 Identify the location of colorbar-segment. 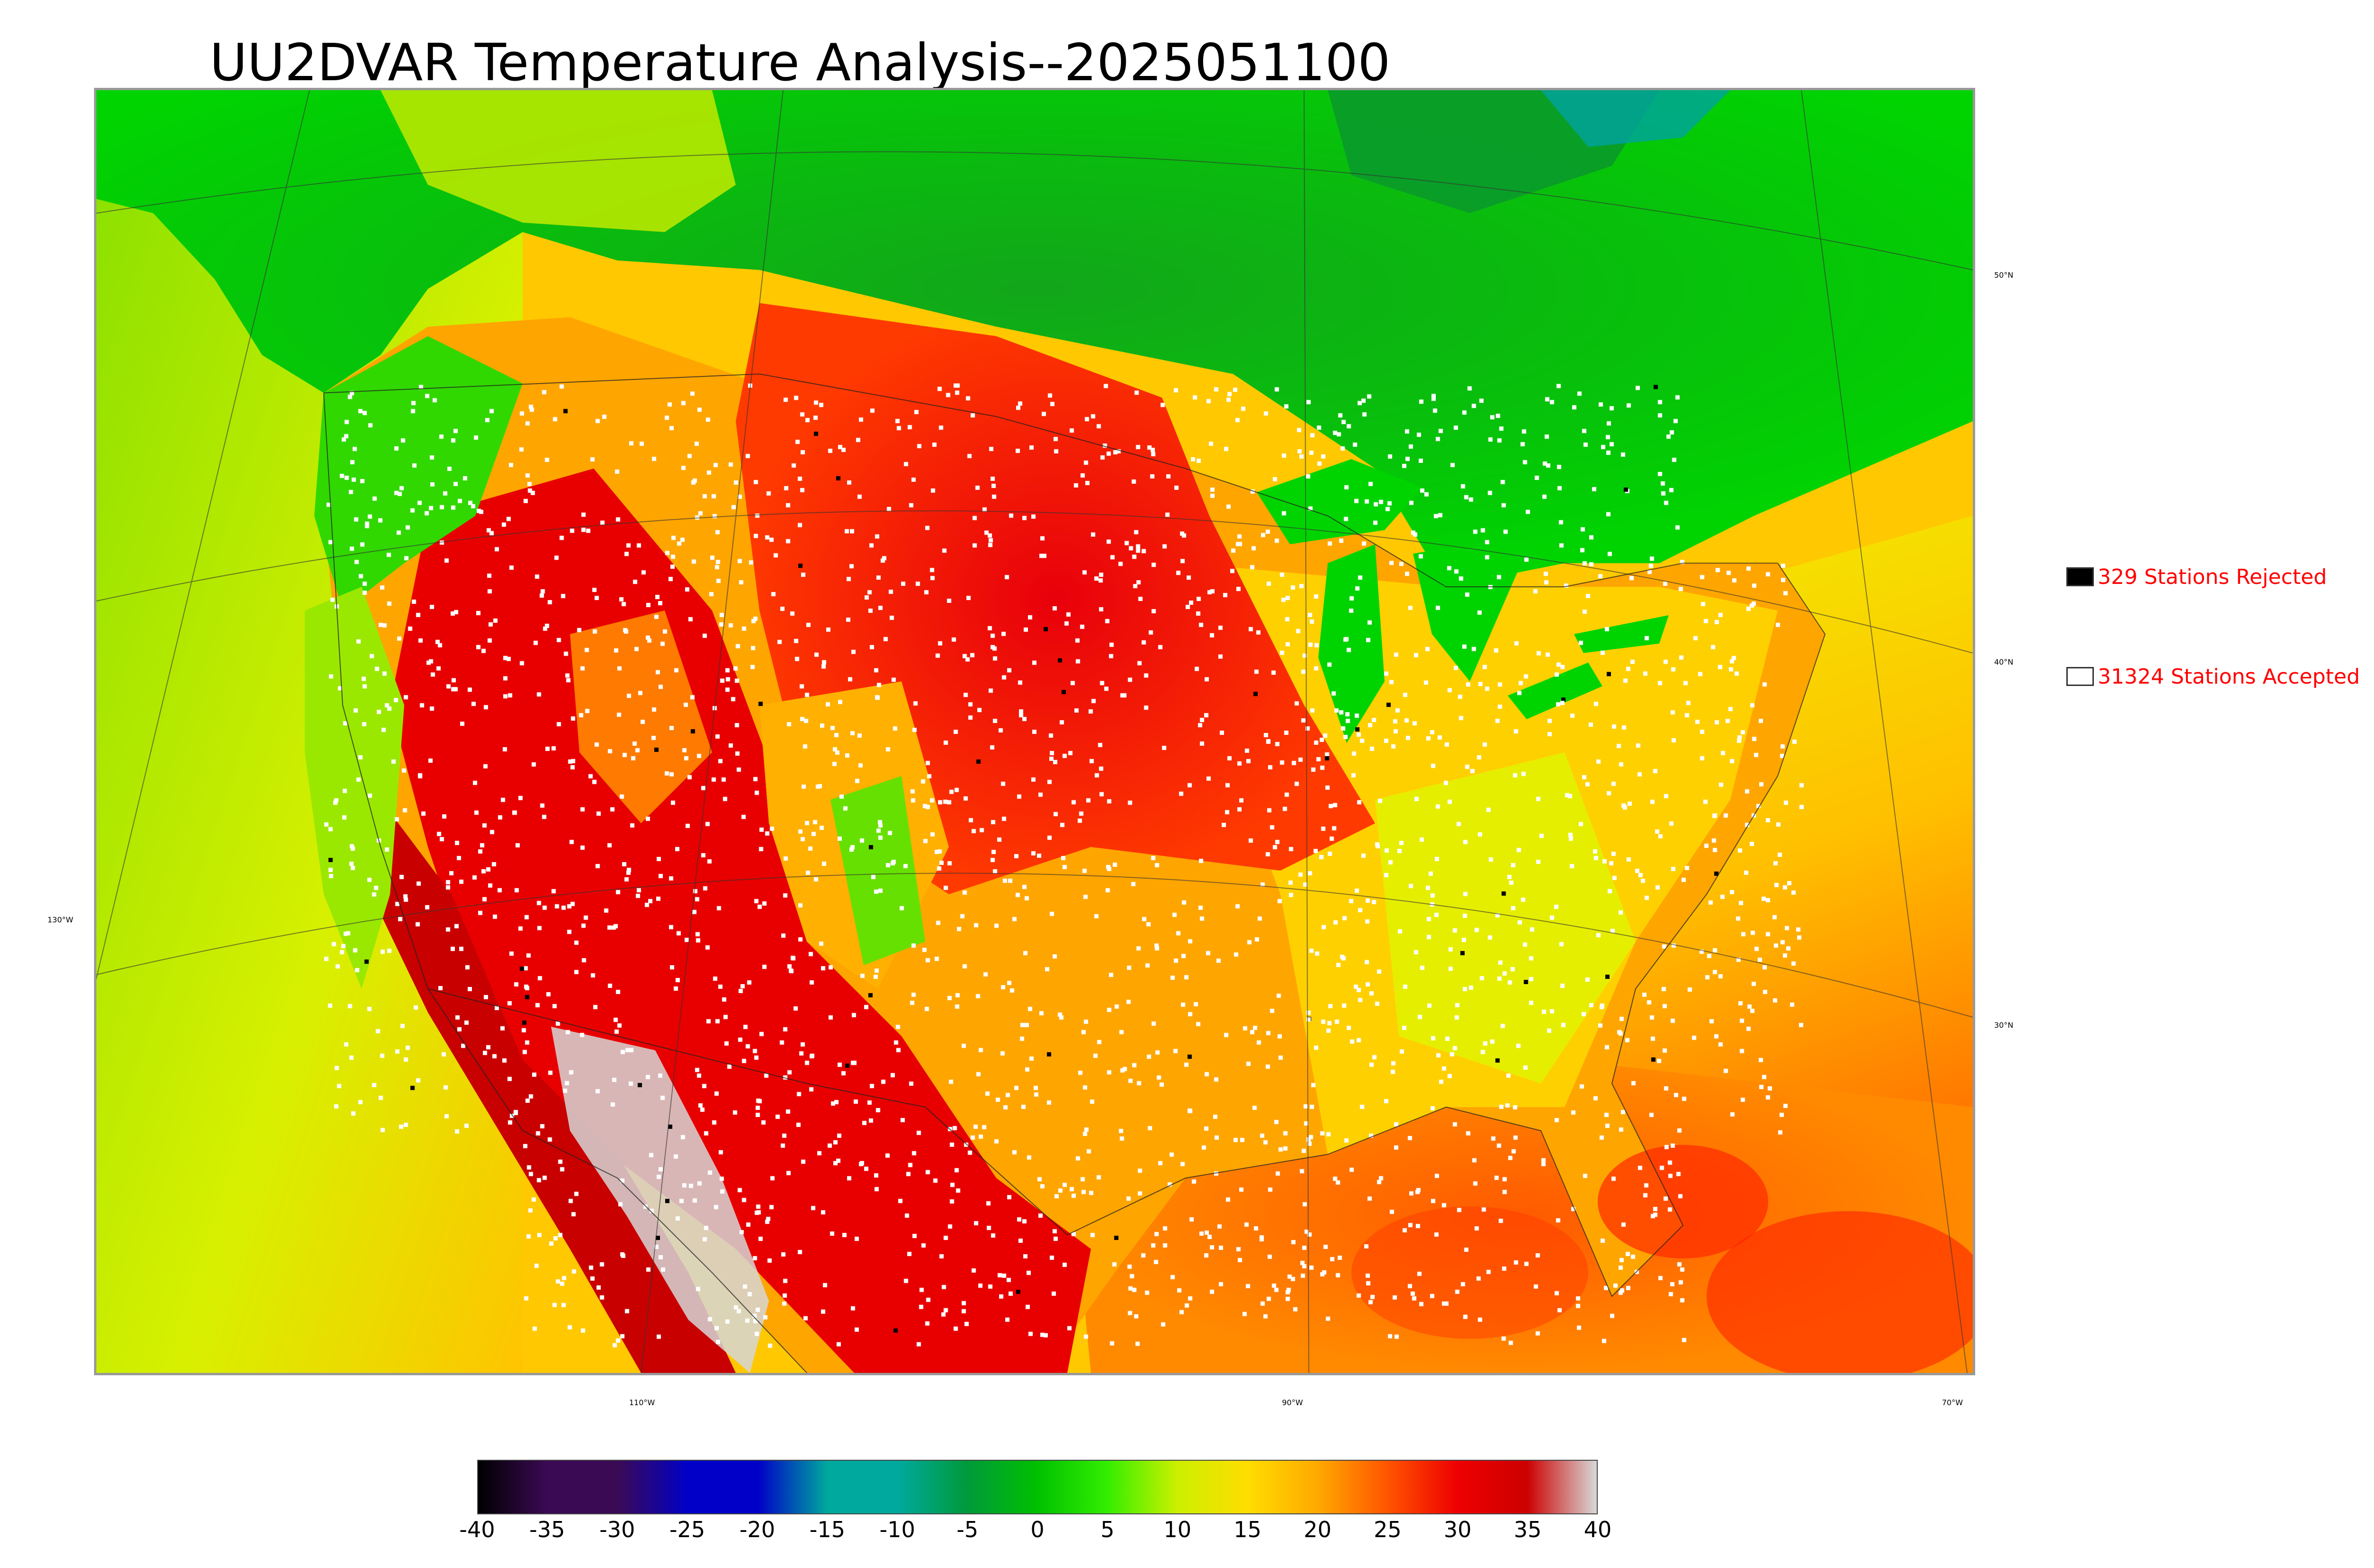
(793, 1487).